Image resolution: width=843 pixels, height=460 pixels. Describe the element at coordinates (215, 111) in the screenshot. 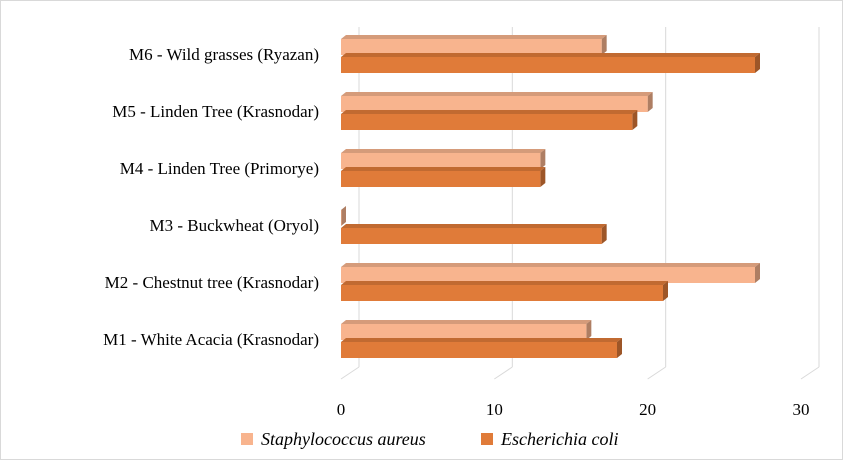

I see `category-label: M5 - Linden Tree (Krasnodar)` at that location.